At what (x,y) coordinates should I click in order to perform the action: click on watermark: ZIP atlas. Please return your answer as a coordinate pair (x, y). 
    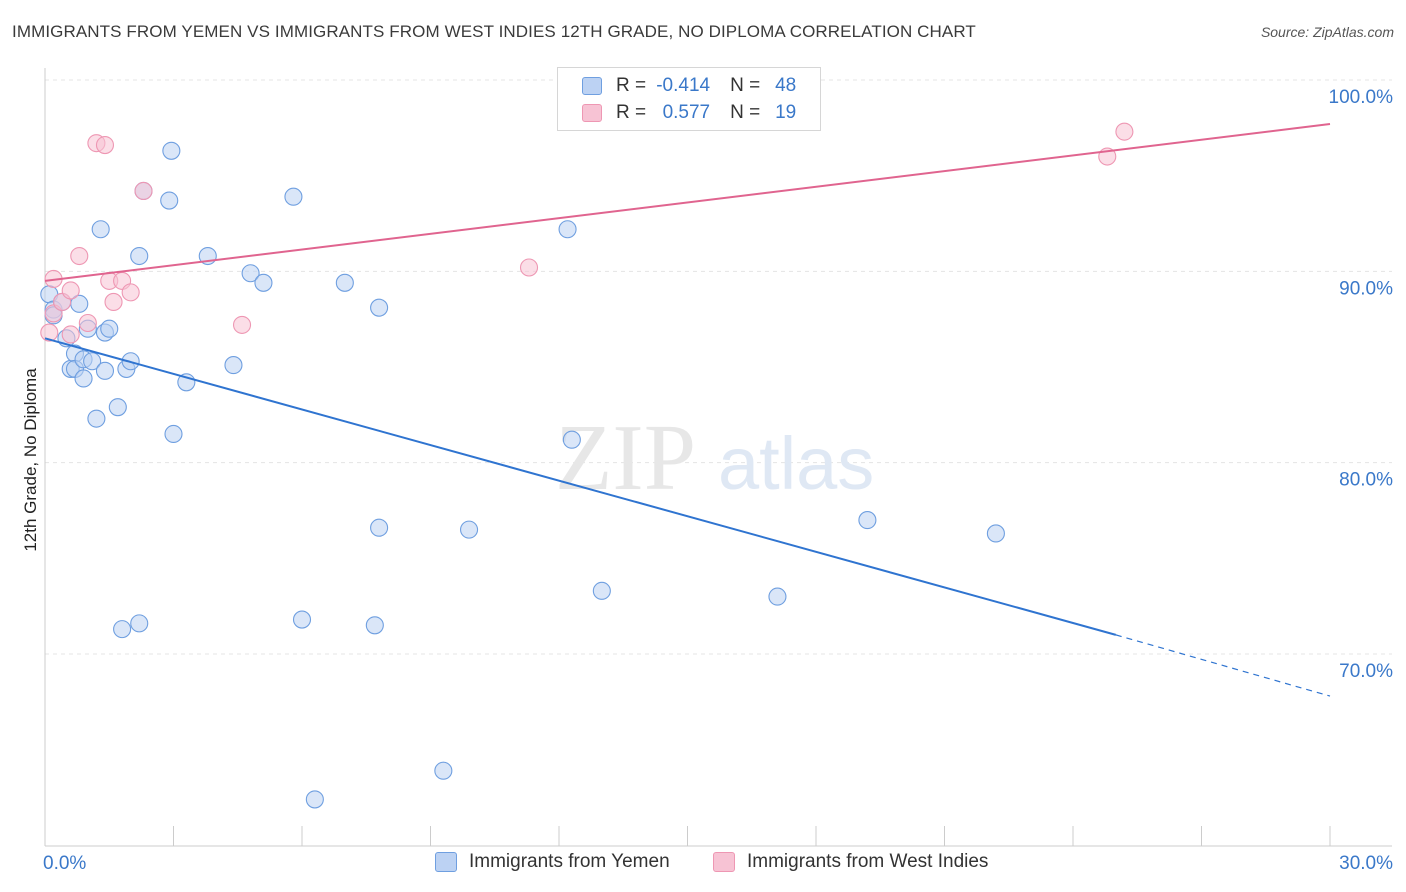
    Looking at the image, I should click on (714, 458).